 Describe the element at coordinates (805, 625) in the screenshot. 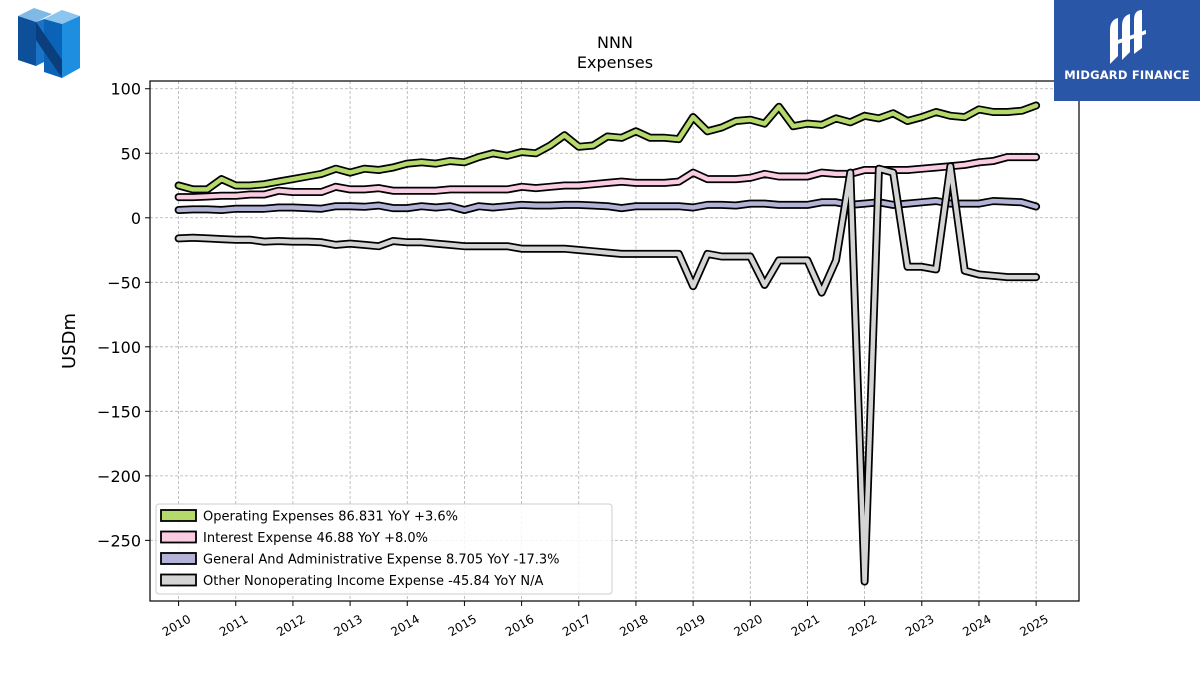

I see `x-tick-label: 2021` at that location.